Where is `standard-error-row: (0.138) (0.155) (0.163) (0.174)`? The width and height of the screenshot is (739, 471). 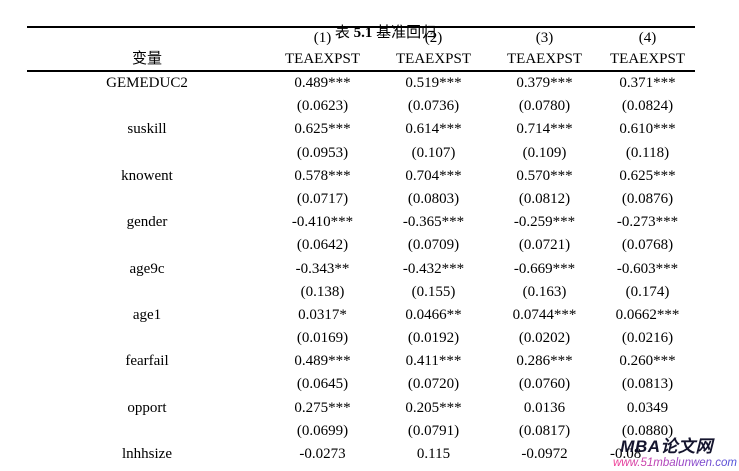 standard-error-row: (0.138) (0.155) (0.163) (0.174) is located at coordinates (361, 292).